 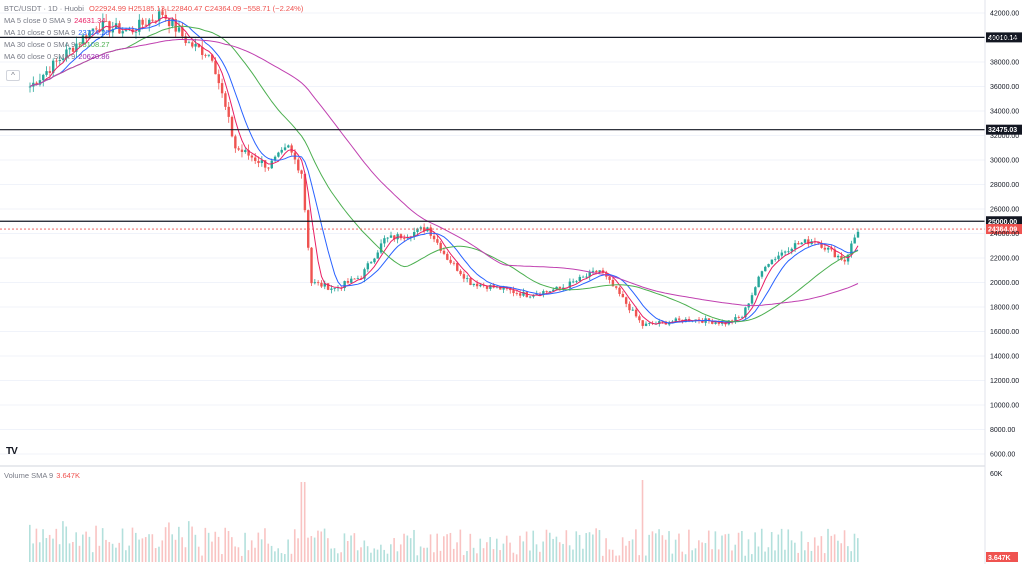 What do you see at coordinates (57, 56) in the screenshot?
I see `indicator-ma60: MA 60 close 0 SMA 9 20620.86` at bounding box center [57, 56].